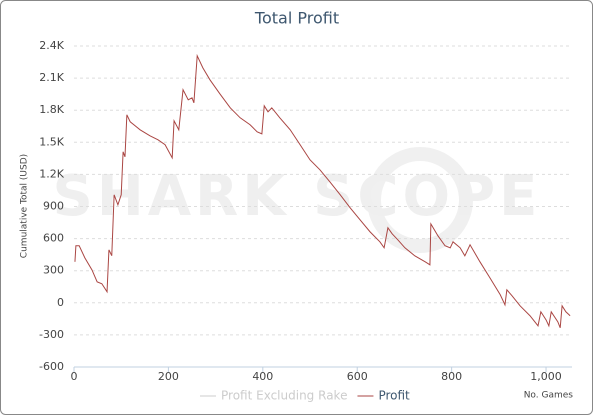 The width and height of the screenshot is (594, 416). I want to click on chart-title: Total Profit, so click(296, 18).